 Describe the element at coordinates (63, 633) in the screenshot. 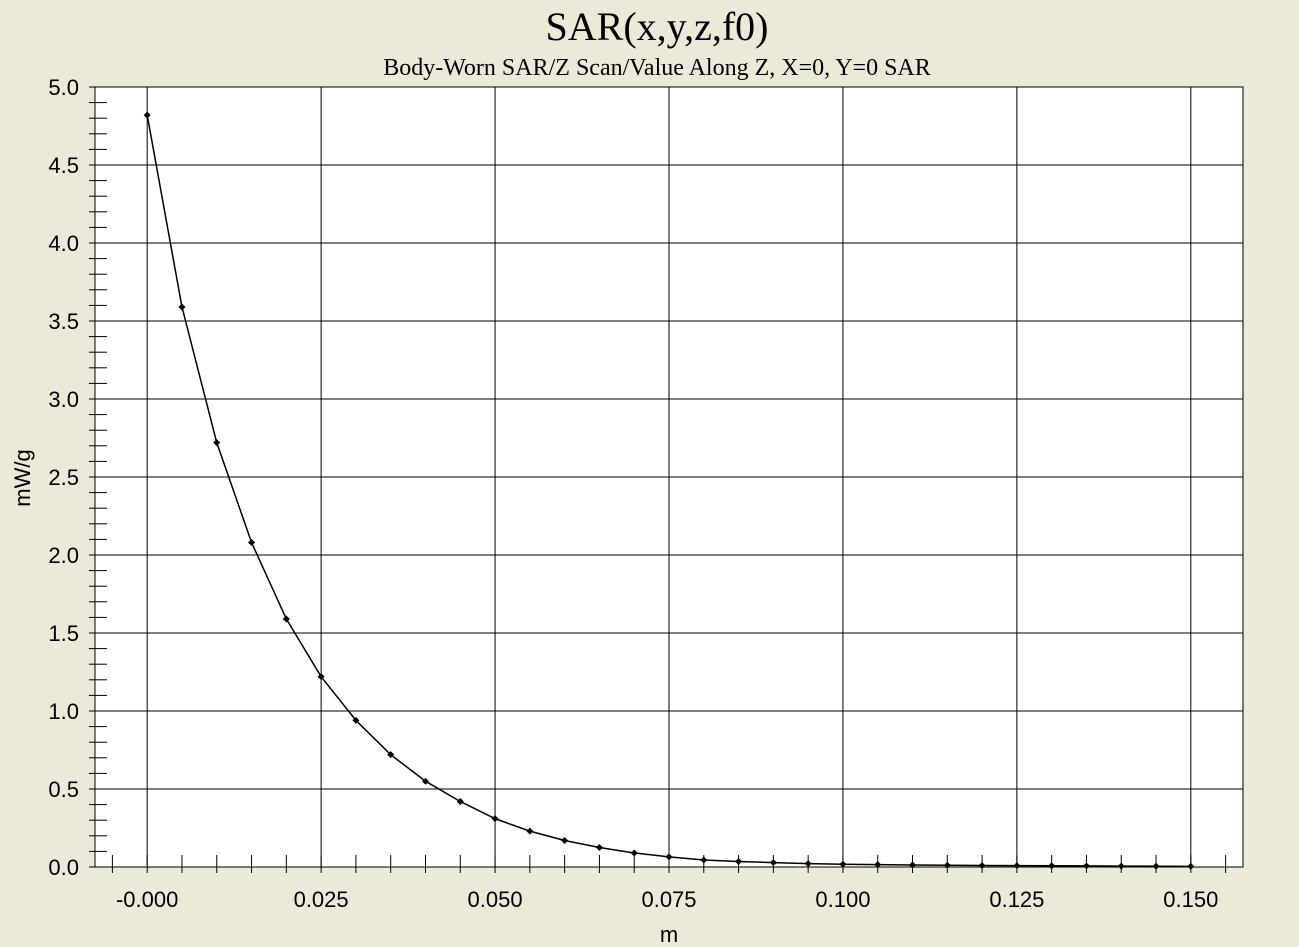

I see `y-tick-label: 1.5` at that location.